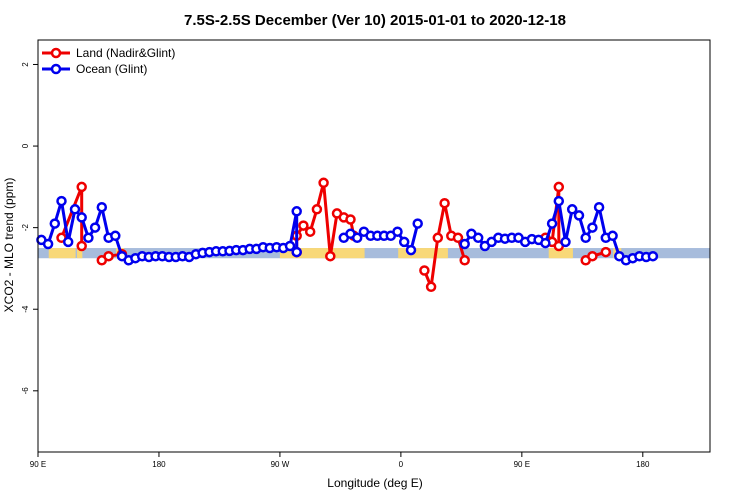 The width and height of the screenshot is (750, 500). Describe the element at coordinates (56, 69) in the screenshot. I see `legend-ocean-marker` at that location.